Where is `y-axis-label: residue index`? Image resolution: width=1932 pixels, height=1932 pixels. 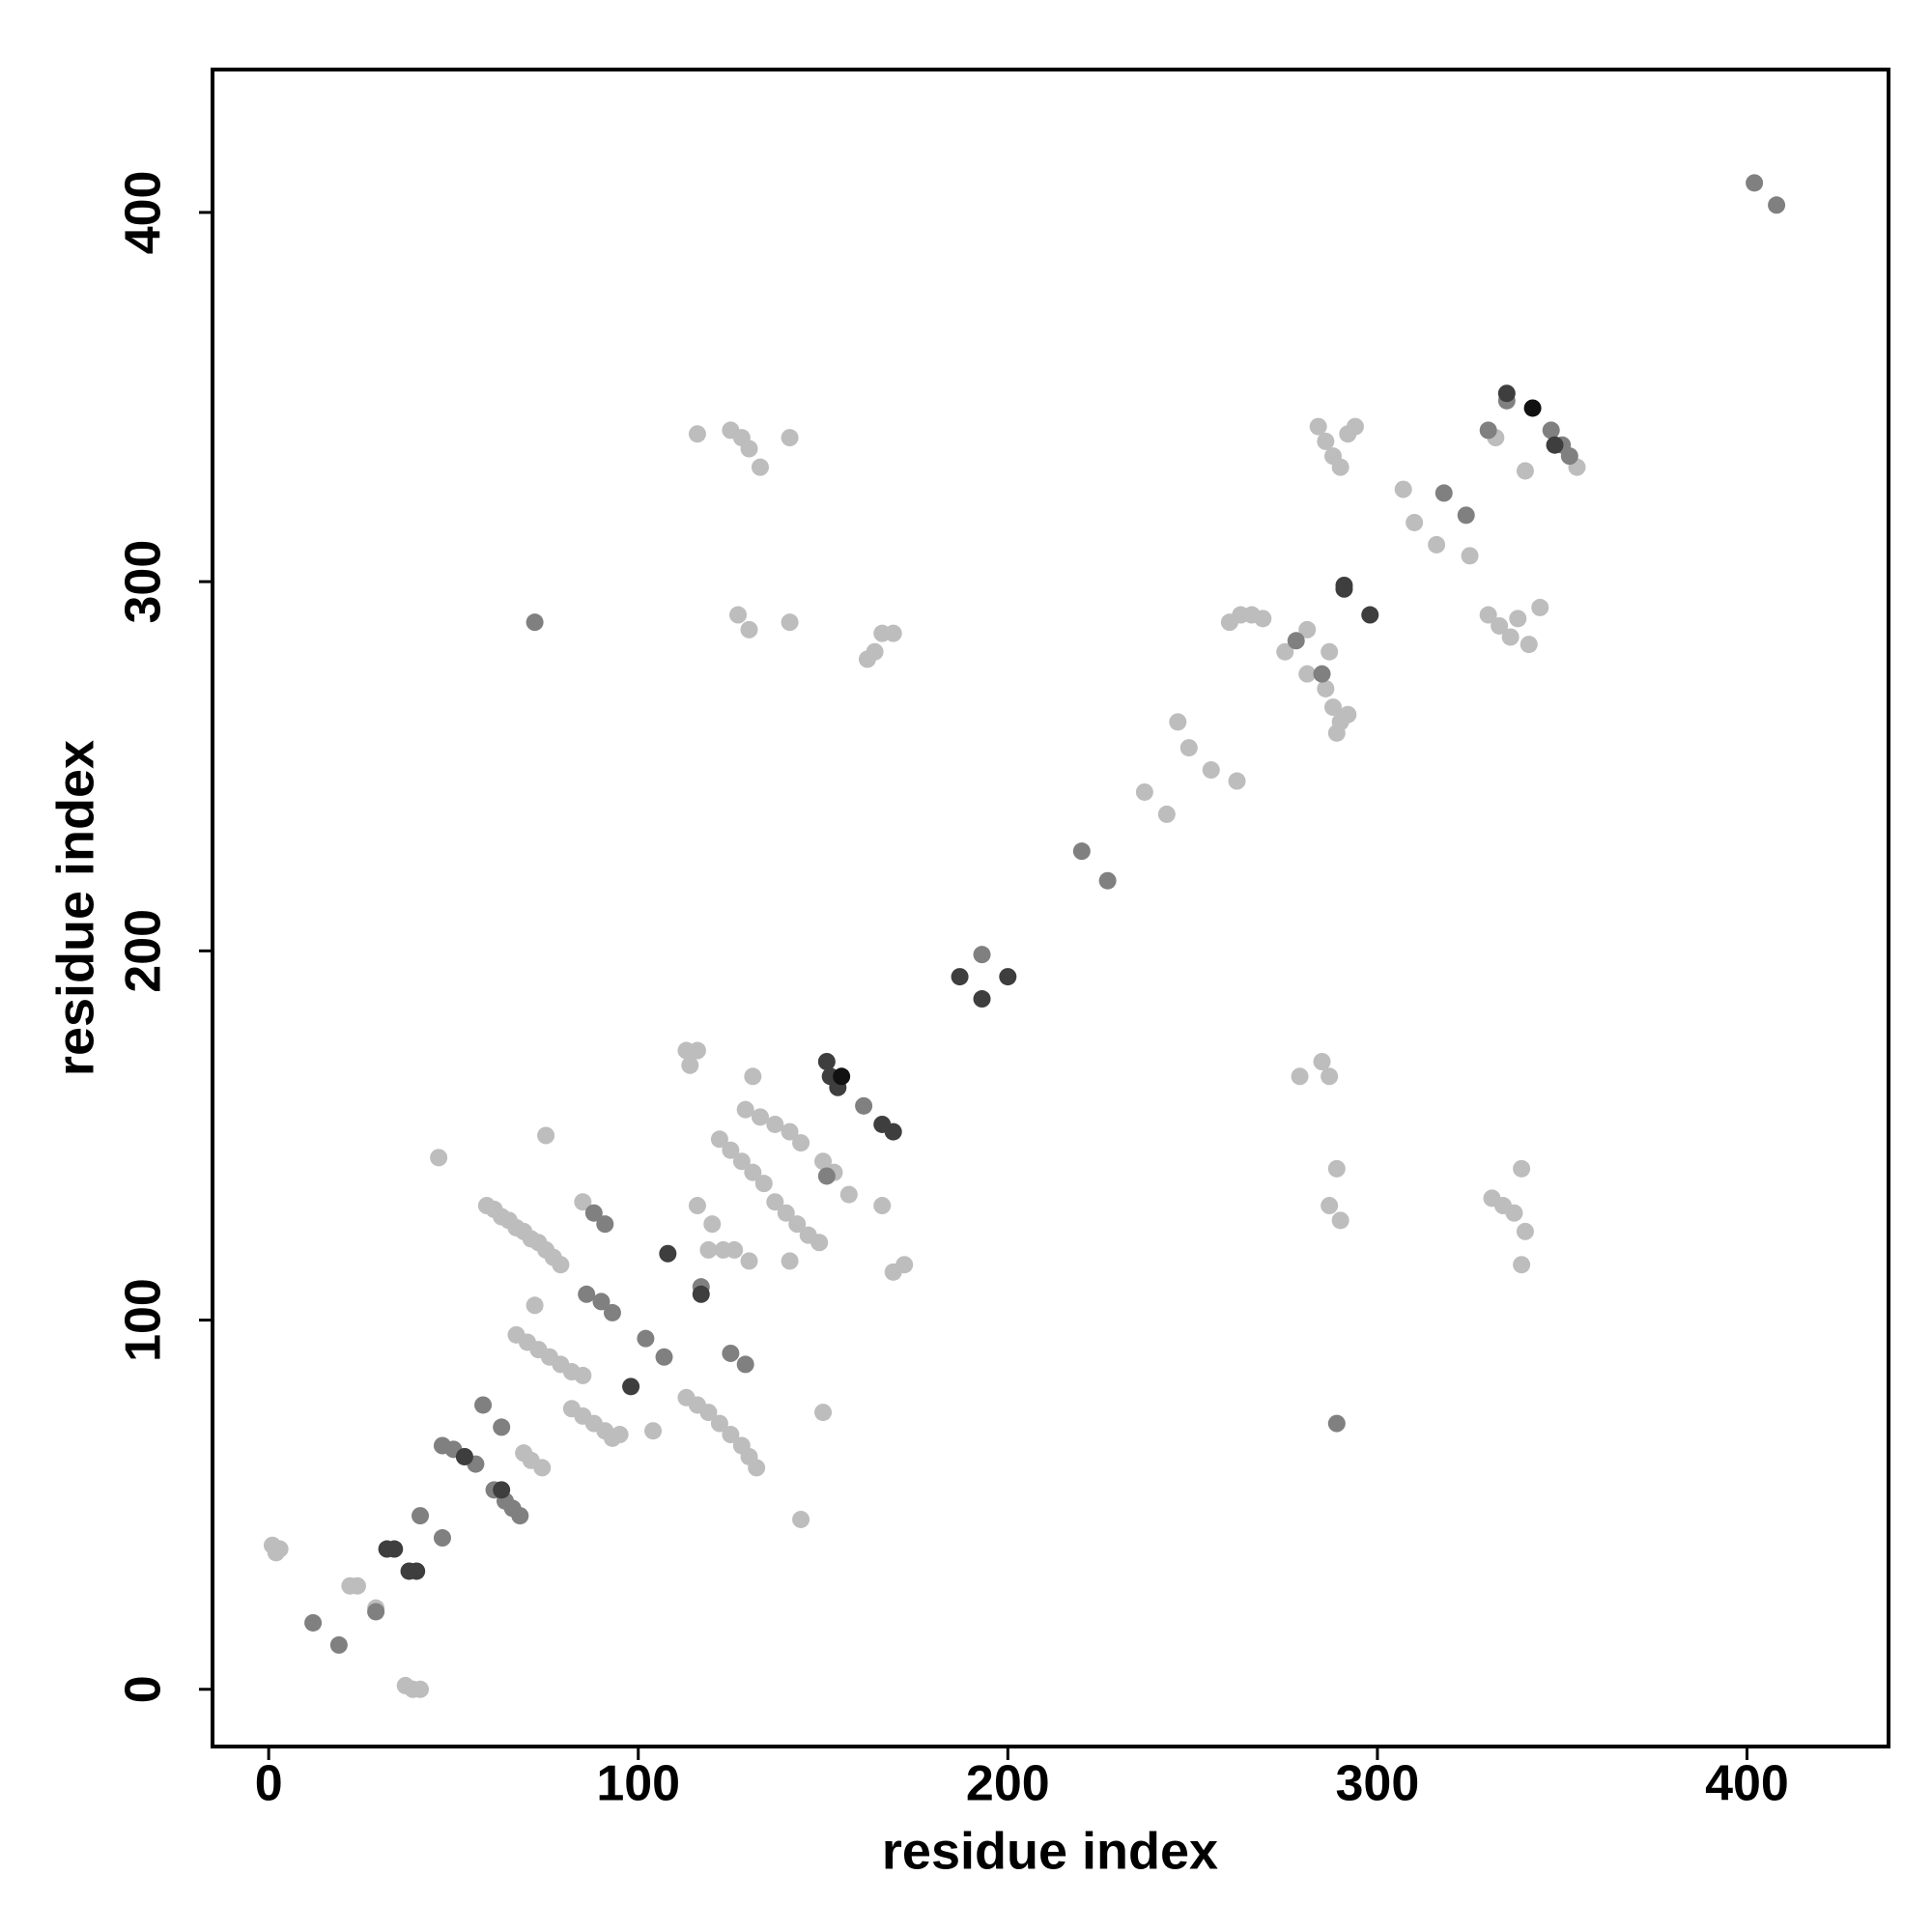
y-axis-label: residue index is located at coordinates (75, 908).